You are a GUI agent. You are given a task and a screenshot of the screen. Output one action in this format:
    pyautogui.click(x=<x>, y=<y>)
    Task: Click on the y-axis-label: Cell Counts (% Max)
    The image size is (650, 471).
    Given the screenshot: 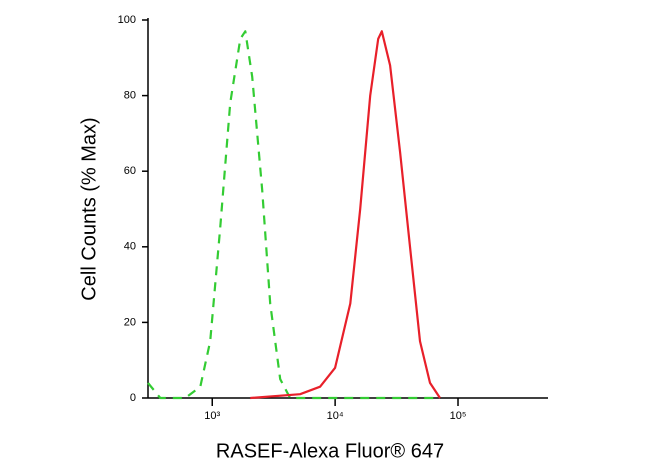 What is the action you would take?
    pyautogui.click(x=89, y=208)
    